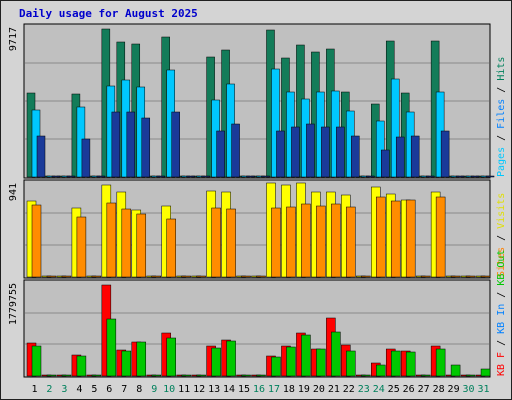 The image size is (512, 400). I want to click on day-label: 5, so click(94, 389).